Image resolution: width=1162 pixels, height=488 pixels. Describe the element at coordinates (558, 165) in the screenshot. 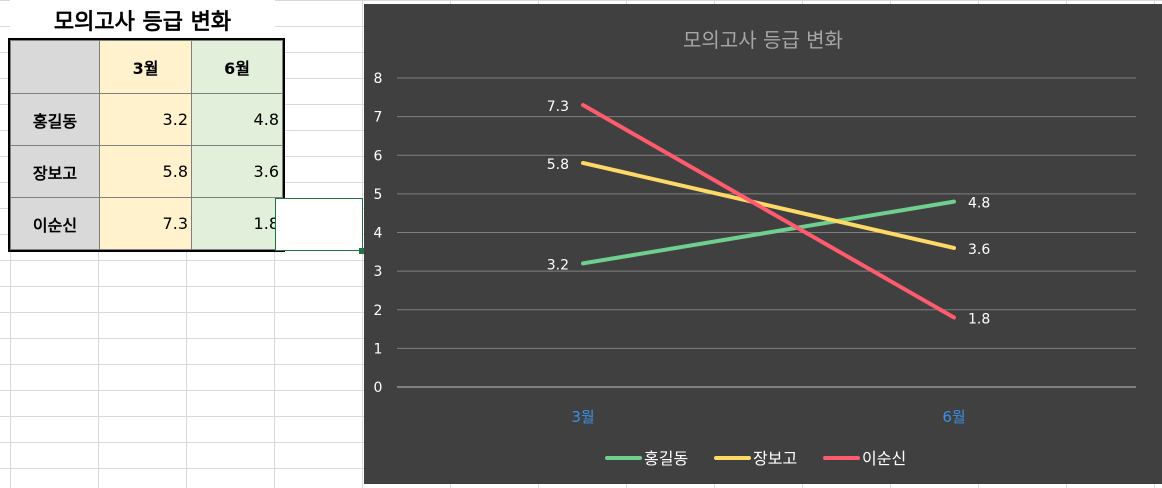

I see `data-label: 5.8` at that location.